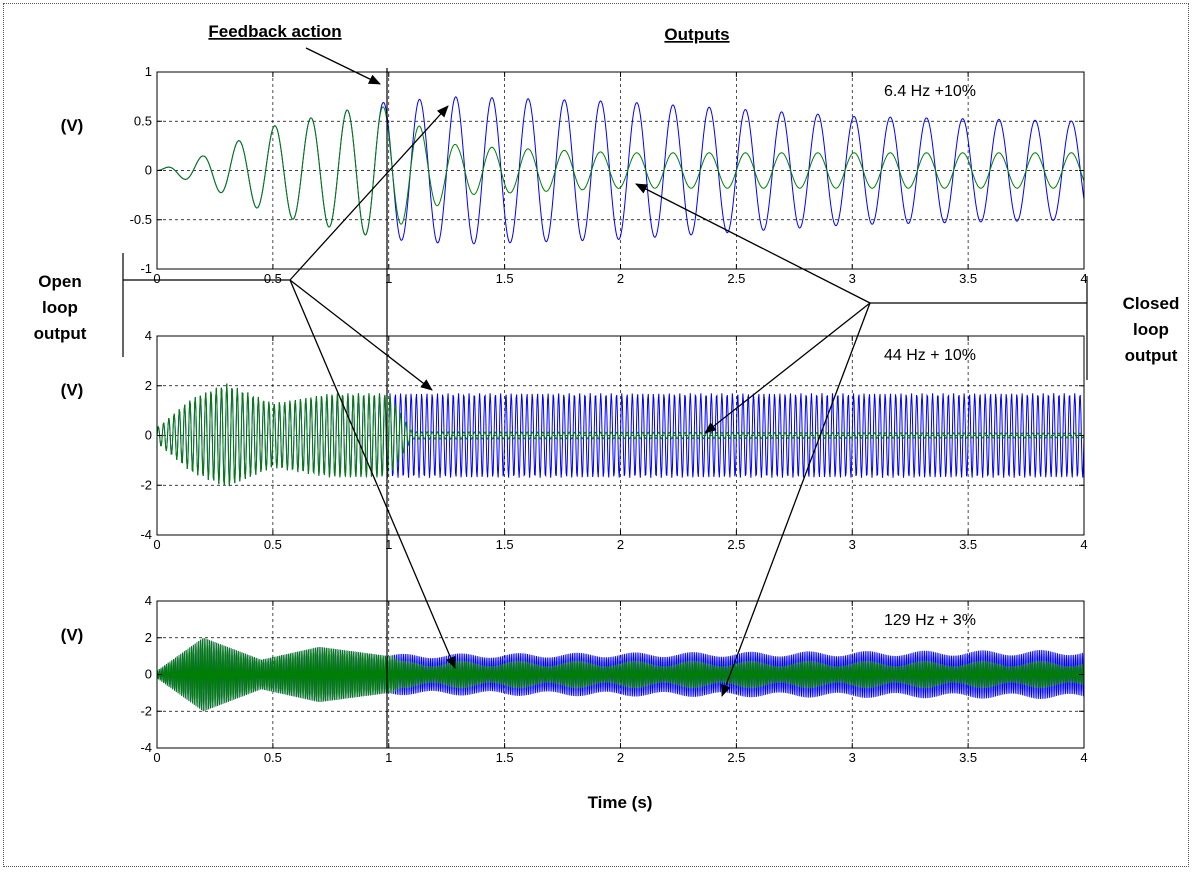  I want to click on figure-title: Outputs, so click(696, 34).